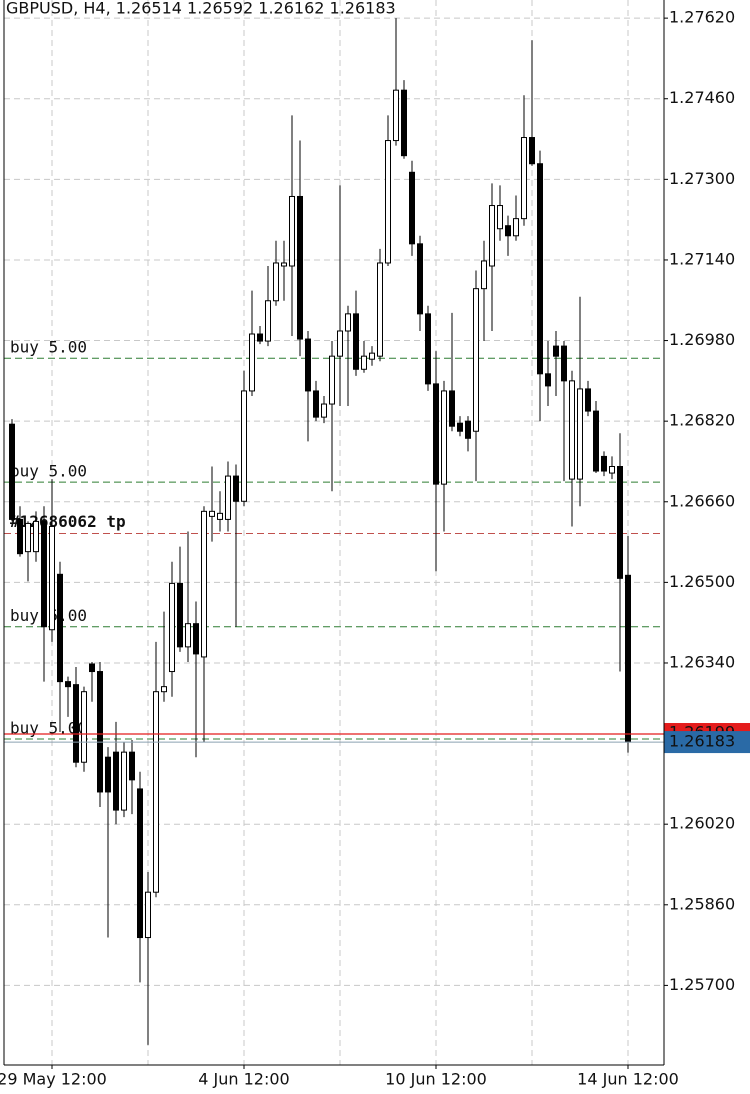  I want to click on x-tick-label: 10 Jun 12:00, so click(436, 1079).